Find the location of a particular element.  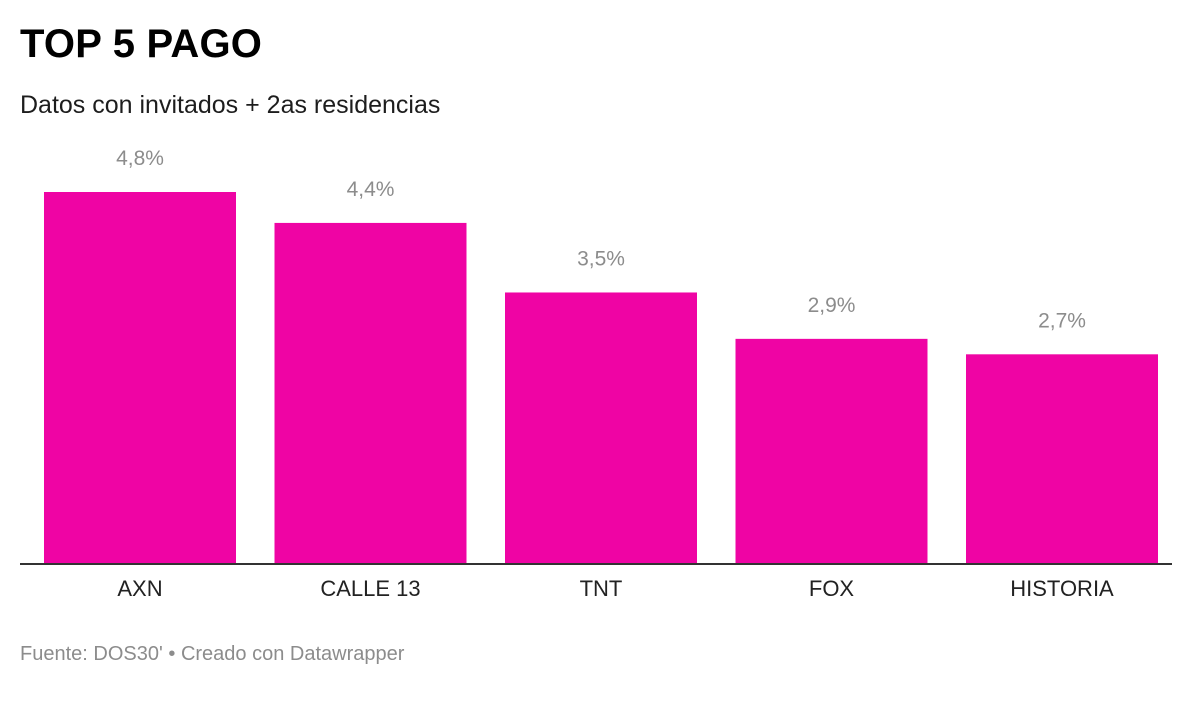

chart-title: TOP 5 PAGO is located at coordinates (141, 44).